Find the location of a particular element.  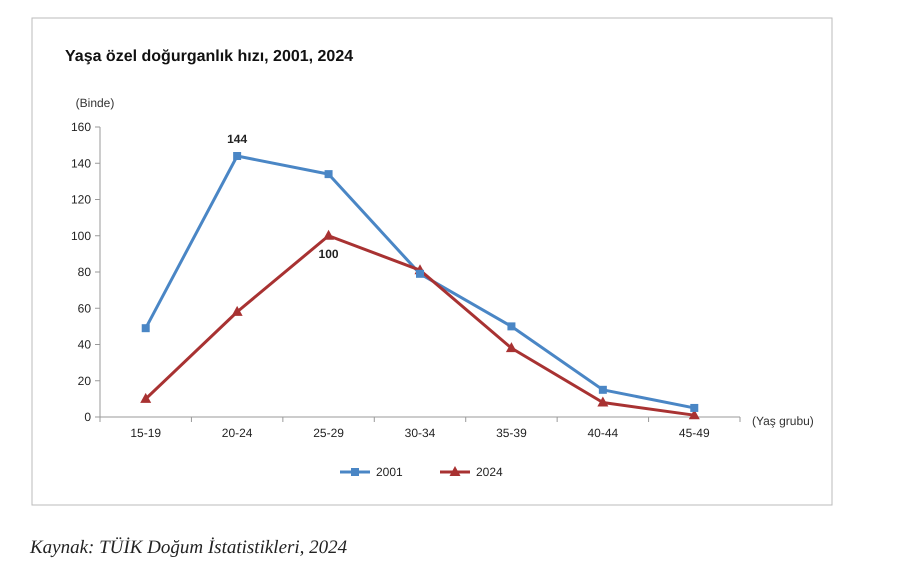

x-tick-label: 15-19 is located at coordinates (146, 433).